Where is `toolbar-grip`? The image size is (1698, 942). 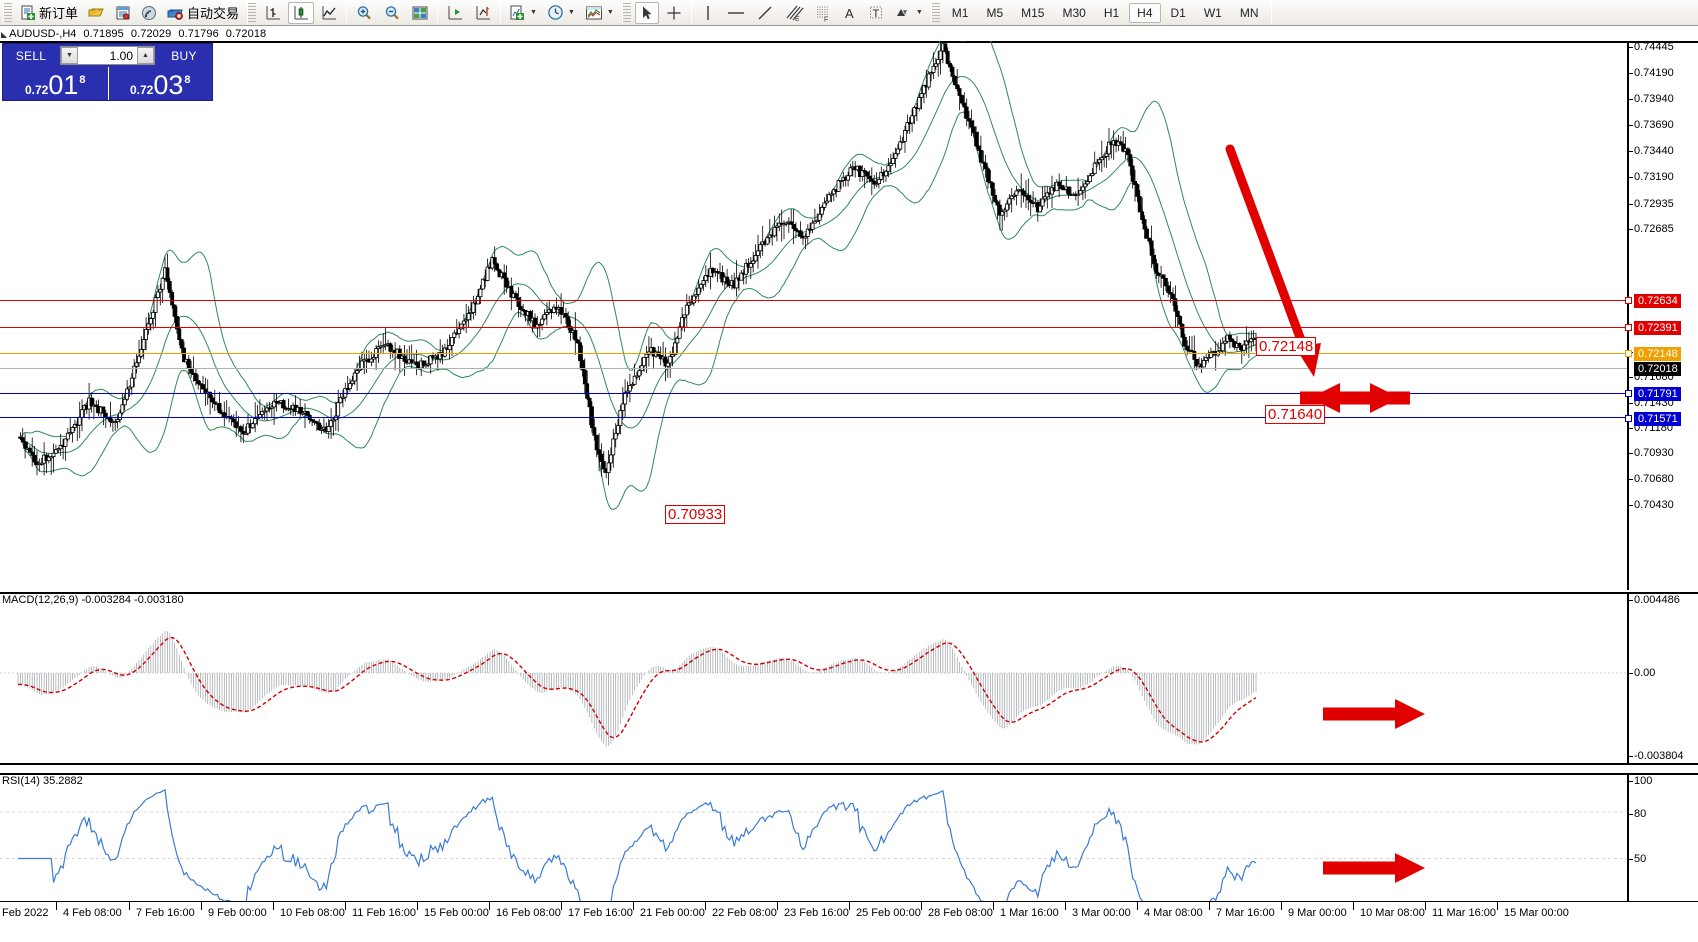
toolbar-grip is located at coordinates (7, 12).